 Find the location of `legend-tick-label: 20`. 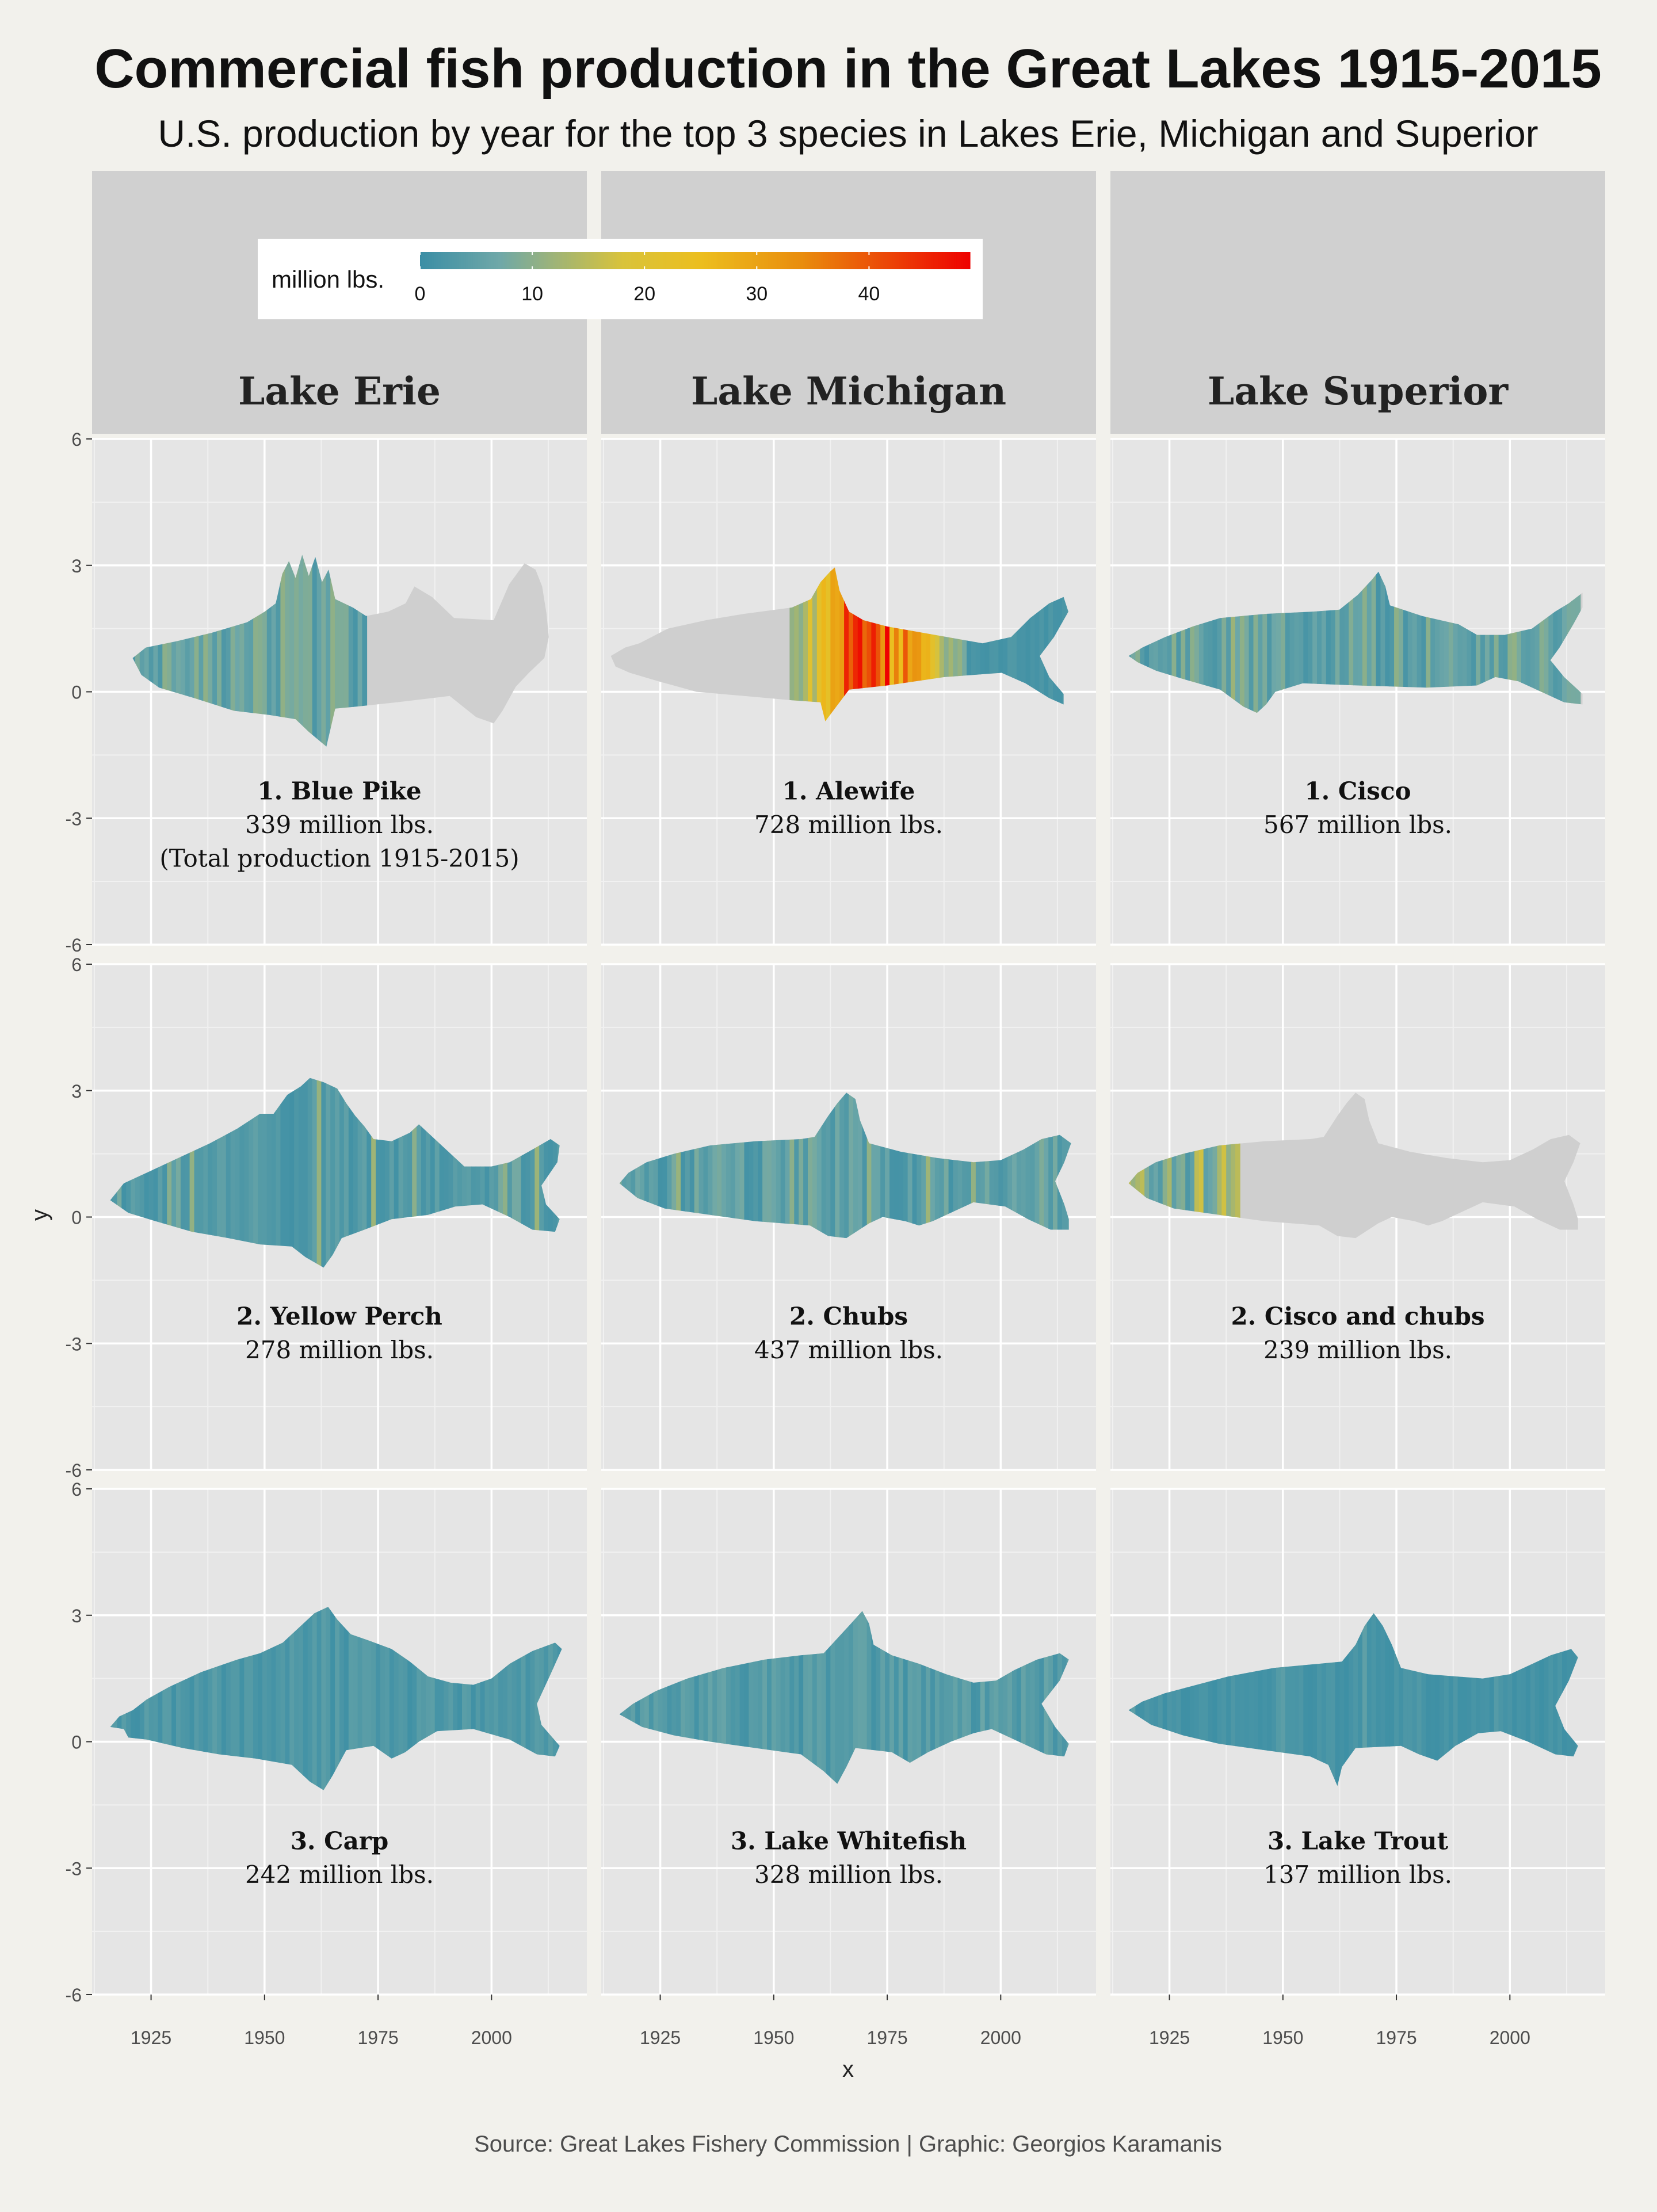

legend-tick-label: 20 is located at coordinates (644, 294).